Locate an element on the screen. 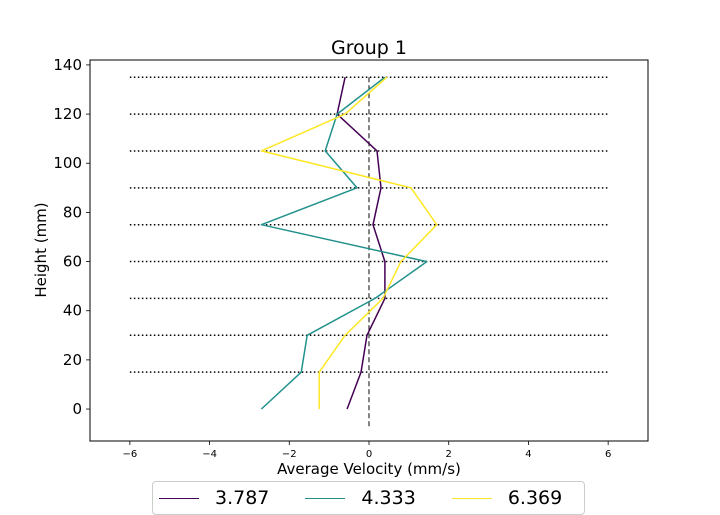 This screenshot has width=720, height=515. legend-label: 4.333 is located at coordinates (388, 498).